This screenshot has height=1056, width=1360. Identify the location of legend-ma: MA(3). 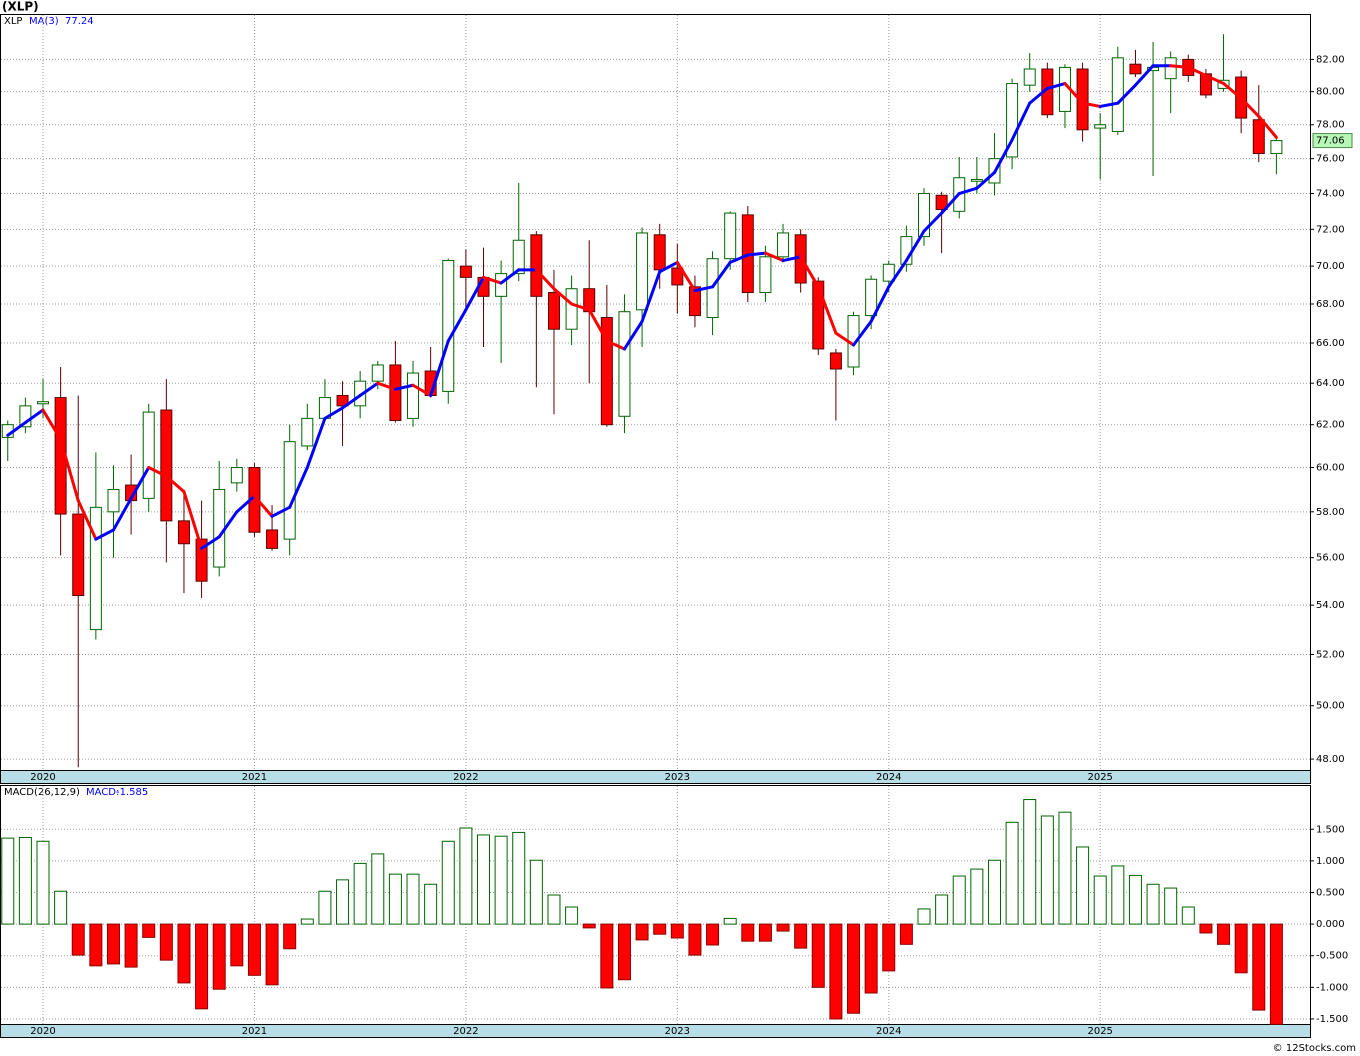
(44, 21).